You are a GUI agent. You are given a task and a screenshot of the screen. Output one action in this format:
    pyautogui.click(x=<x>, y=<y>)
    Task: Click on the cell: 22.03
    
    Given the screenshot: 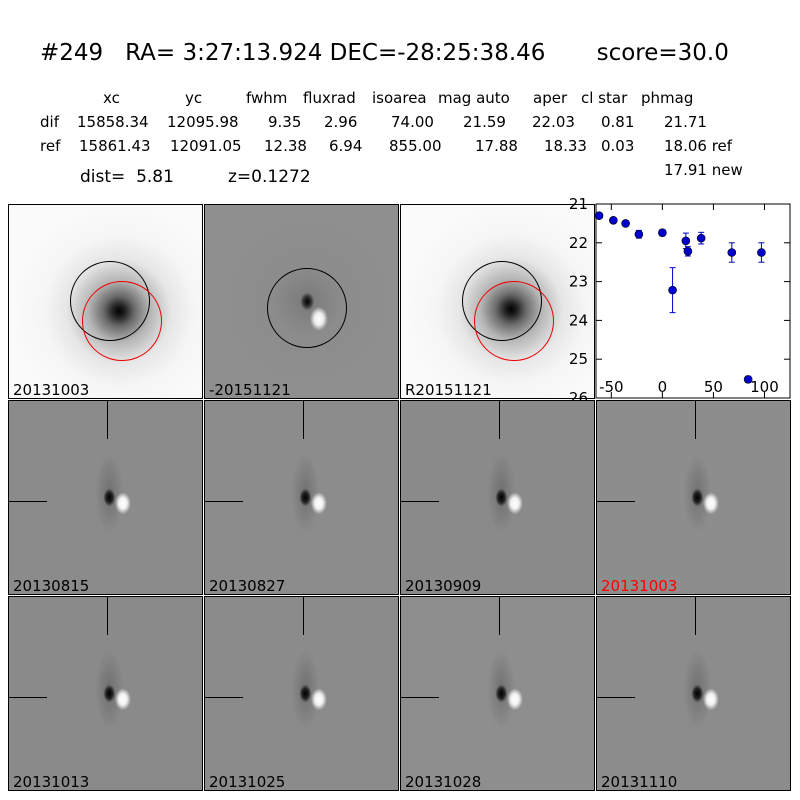 What is the action you would take?
    pyautogui.click(x=553, y=122)
    